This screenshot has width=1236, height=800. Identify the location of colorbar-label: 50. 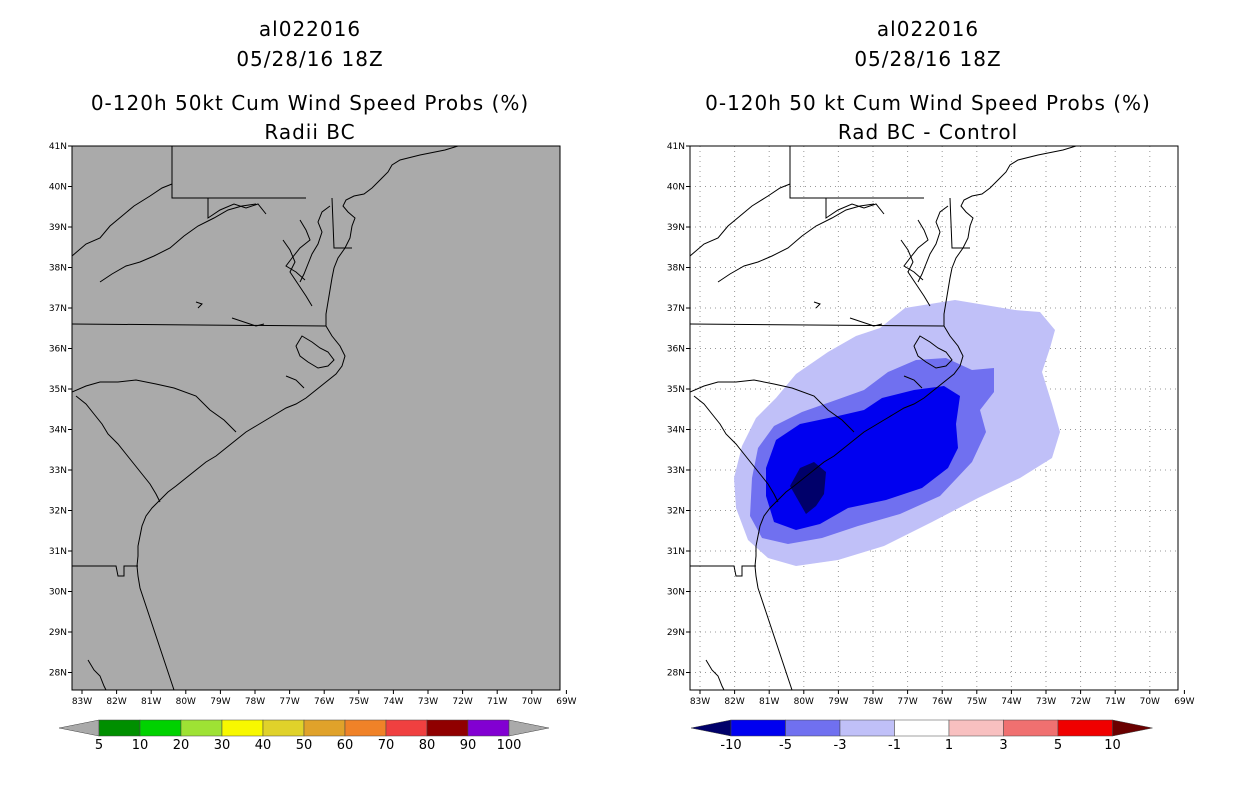
(304, 745).